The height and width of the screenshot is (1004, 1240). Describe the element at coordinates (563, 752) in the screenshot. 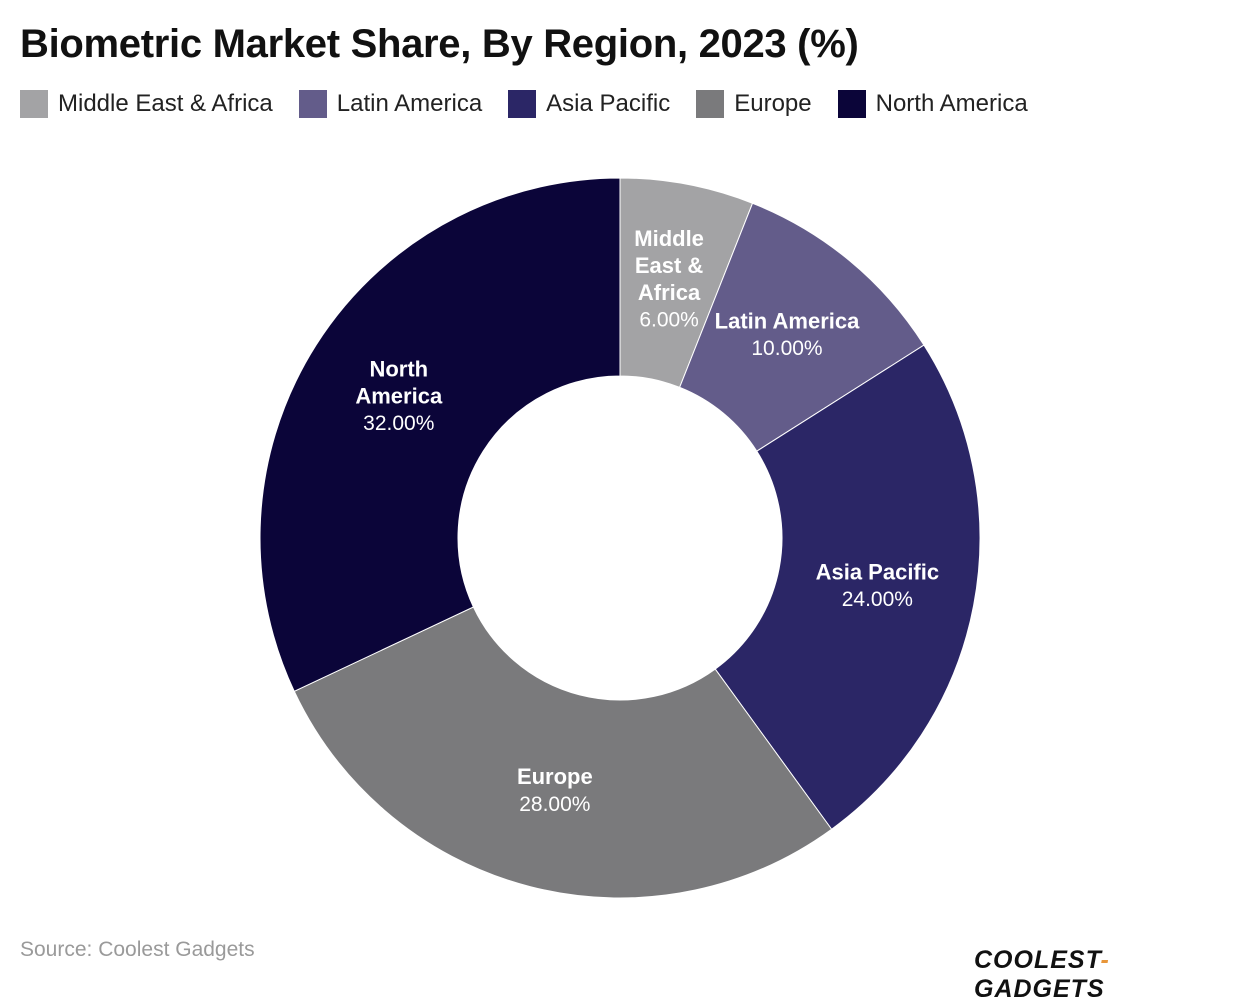

I see `slice-europe` at that location.